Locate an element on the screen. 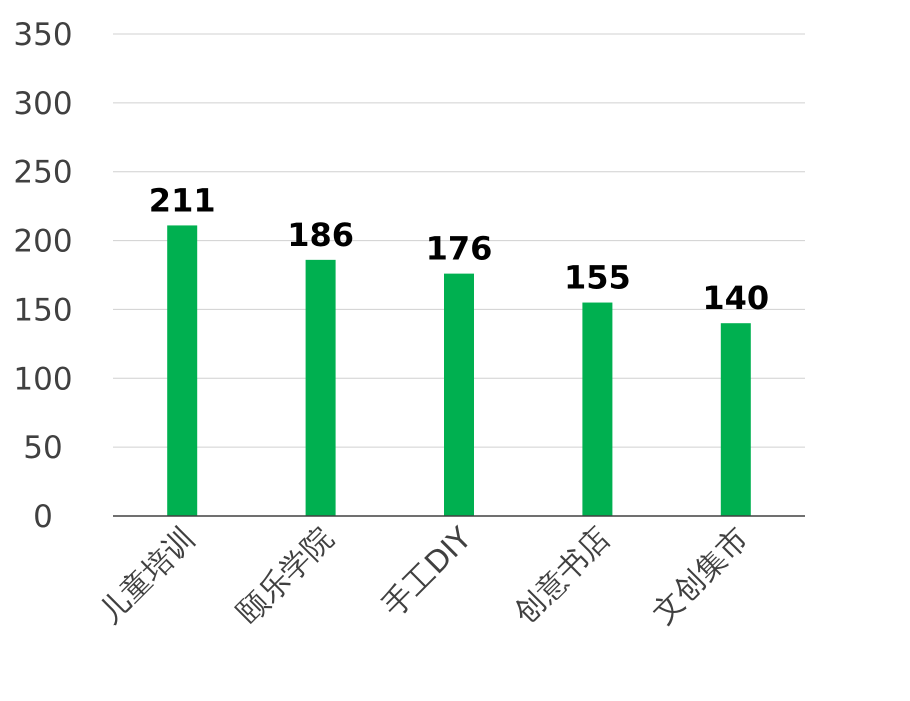  y-tick-label: 300 is located at coordinates (43, 104).